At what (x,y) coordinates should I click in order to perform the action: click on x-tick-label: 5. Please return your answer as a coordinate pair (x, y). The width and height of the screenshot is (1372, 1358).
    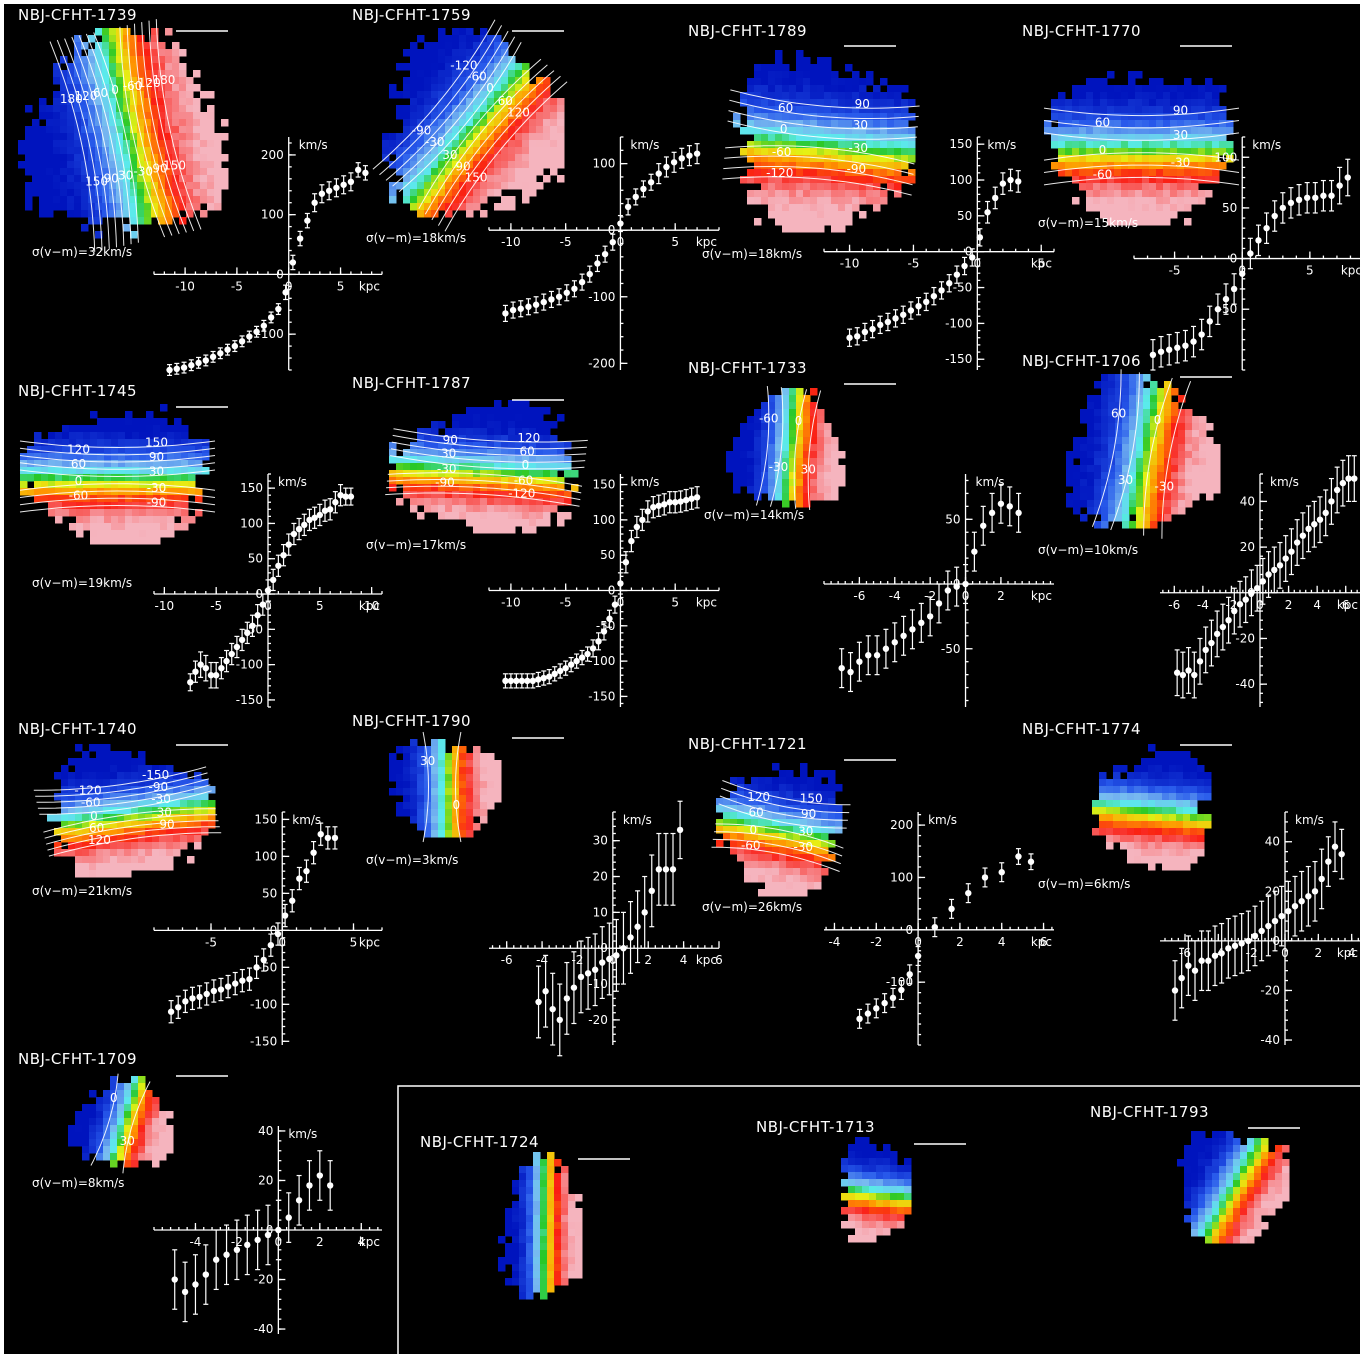
    Looking at the image, I should click on (1041, 264).